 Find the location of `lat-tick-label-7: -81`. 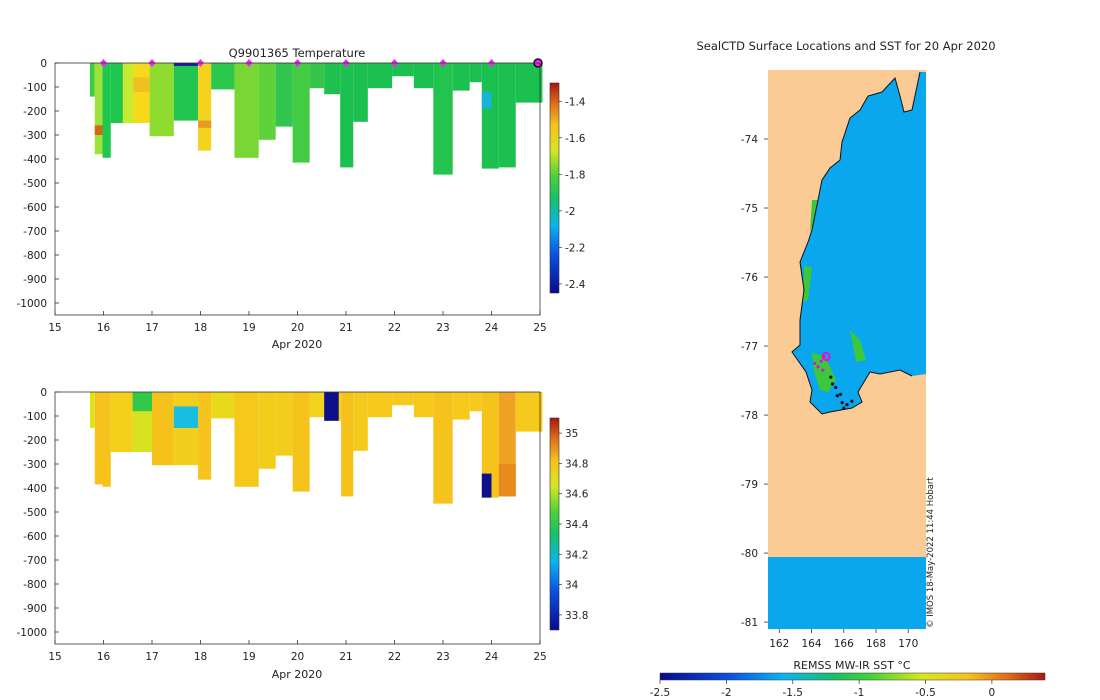

lat-tick-label-7: -81 is located at coordinates (749, 623).